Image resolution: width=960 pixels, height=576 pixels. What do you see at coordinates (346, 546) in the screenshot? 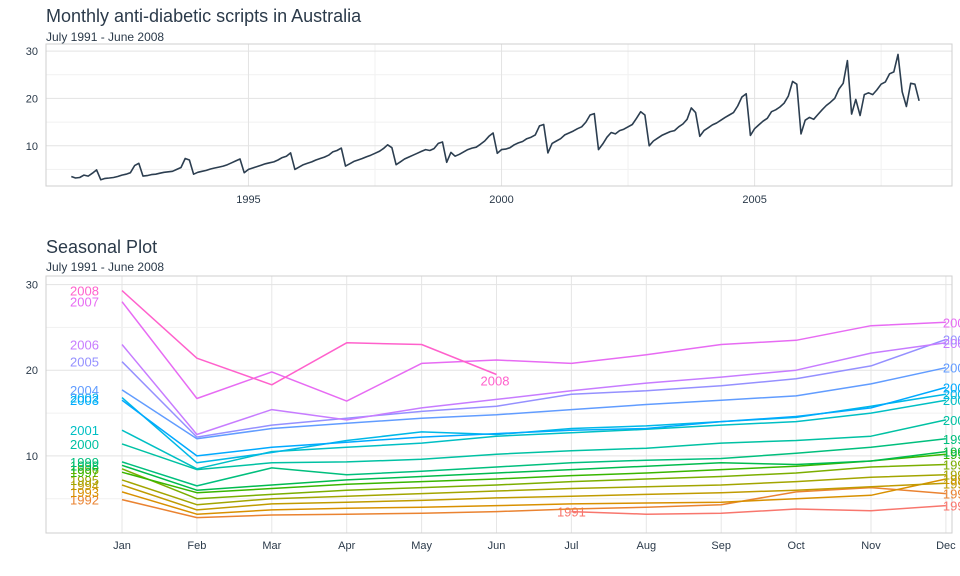
I see `x-tick-label: Apr` at bounding box center [346, 546].